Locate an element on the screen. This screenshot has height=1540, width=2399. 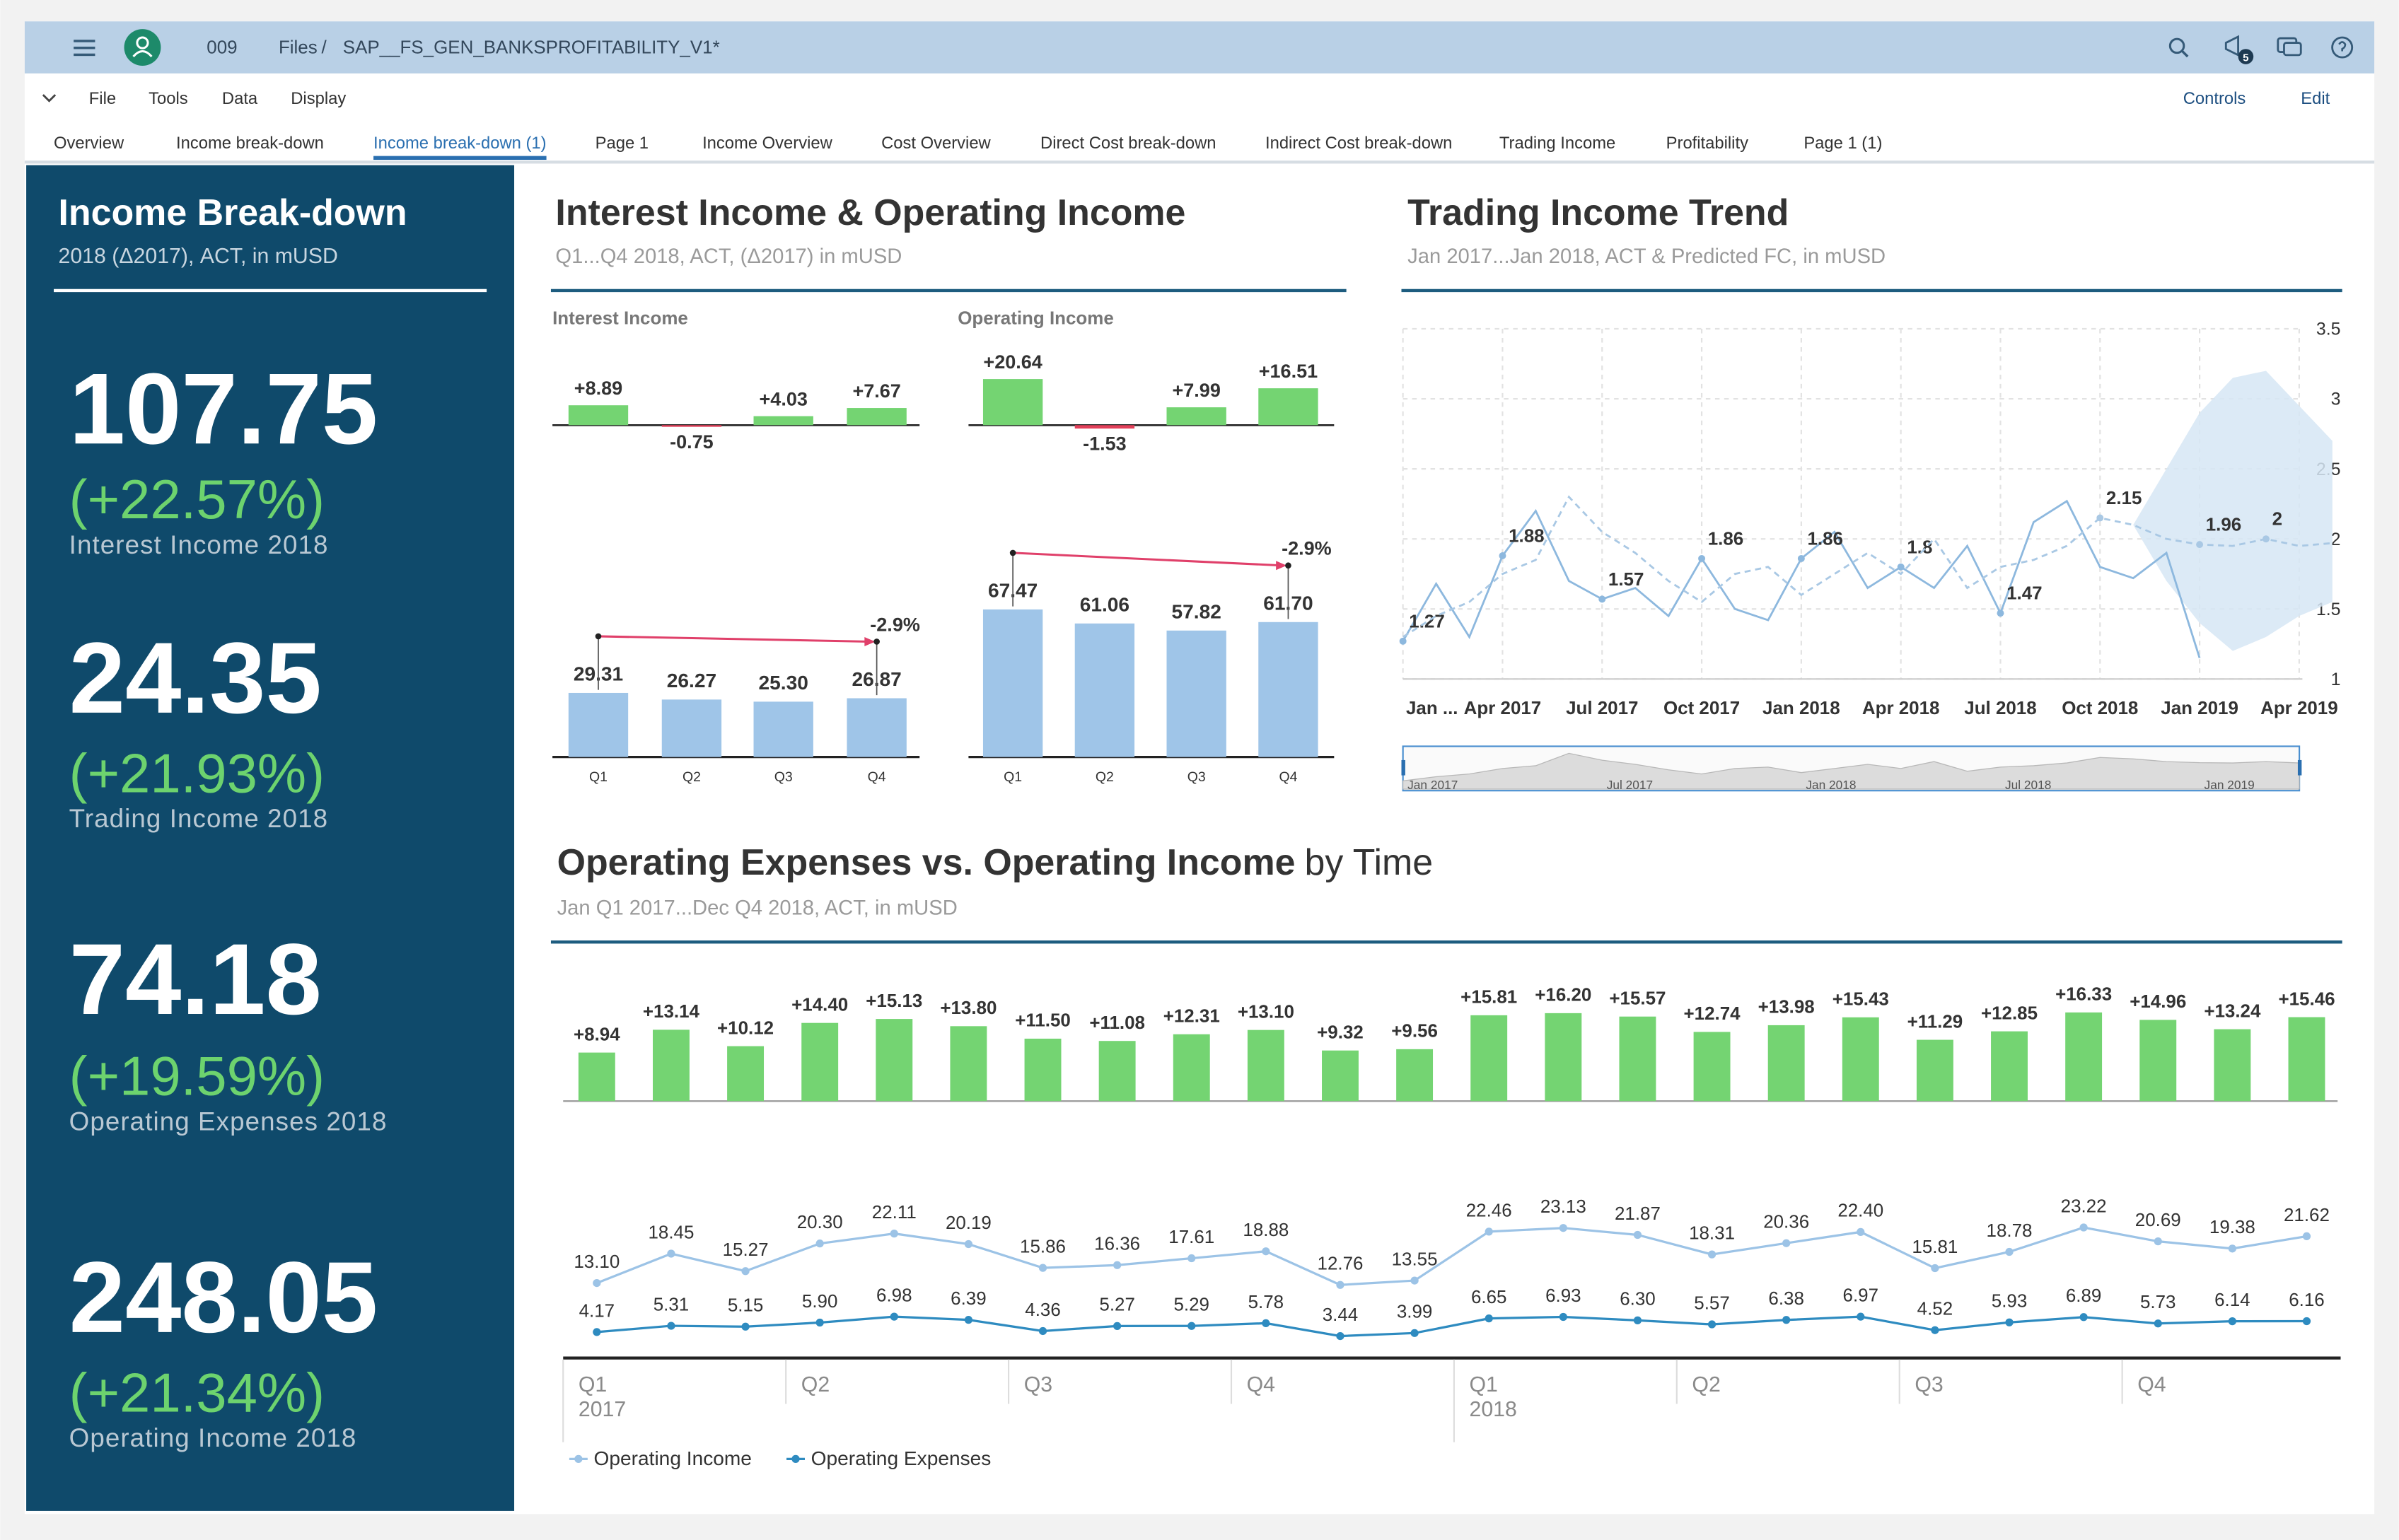
breadcrumb-item: / is located at coordinates (324, 48).